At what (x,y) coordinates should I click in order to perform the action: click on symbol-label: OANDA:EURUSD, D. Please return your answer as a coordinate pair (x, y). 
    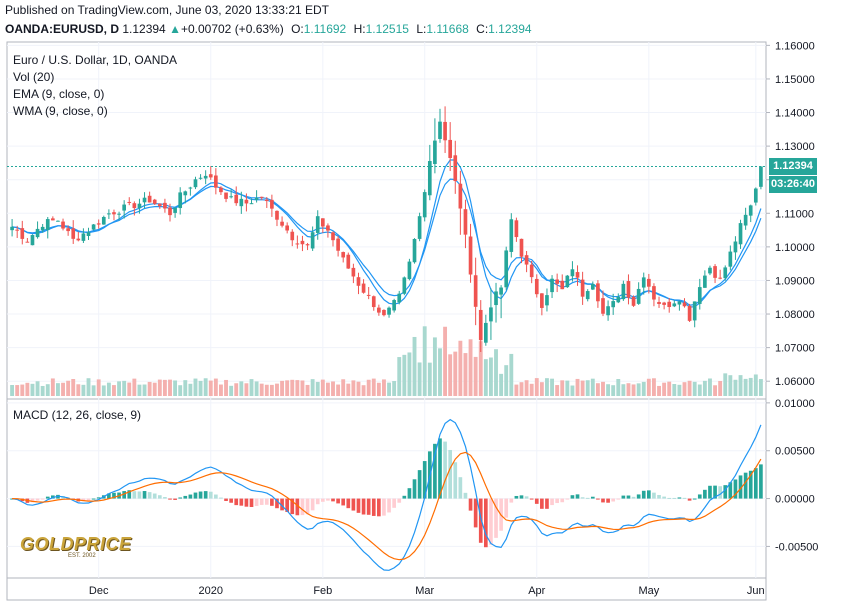
    Looking at the image, I should click on (62, 29).